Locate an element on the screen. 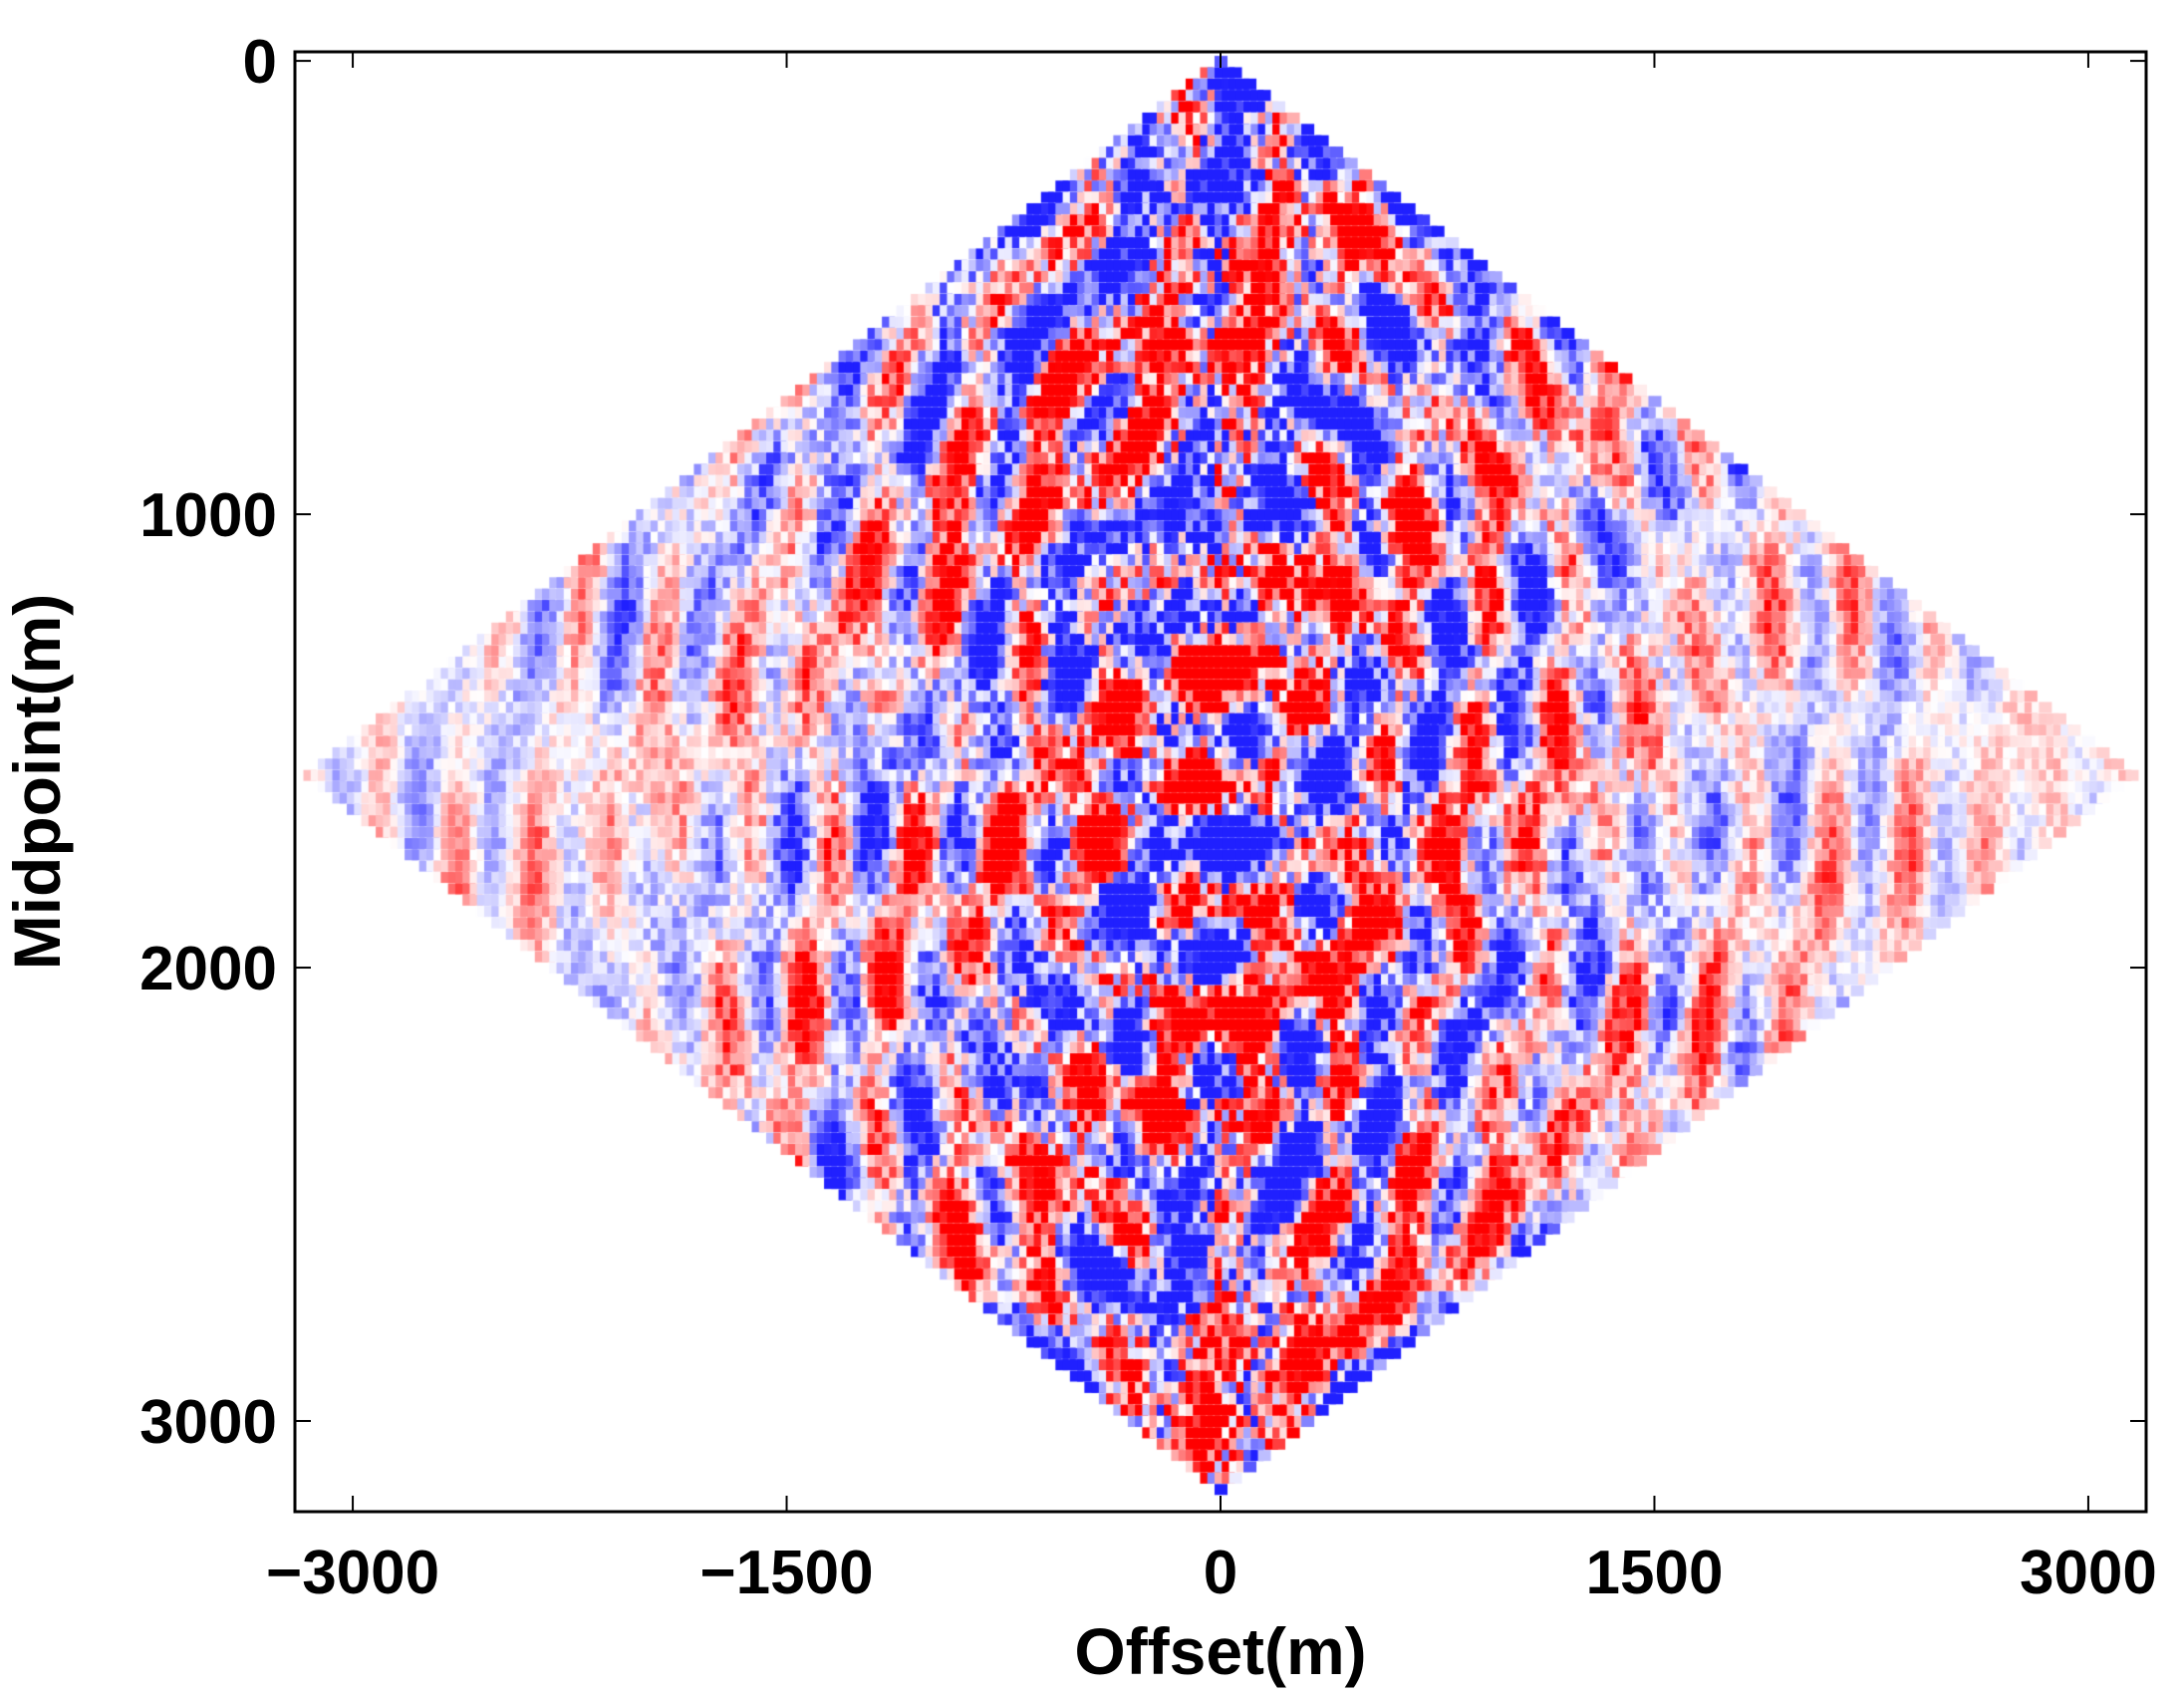 Image resolution: width=2184 pixels, height=1698 pixels. x-tick-label: 1500 is located at coordinates (1655, 1573).